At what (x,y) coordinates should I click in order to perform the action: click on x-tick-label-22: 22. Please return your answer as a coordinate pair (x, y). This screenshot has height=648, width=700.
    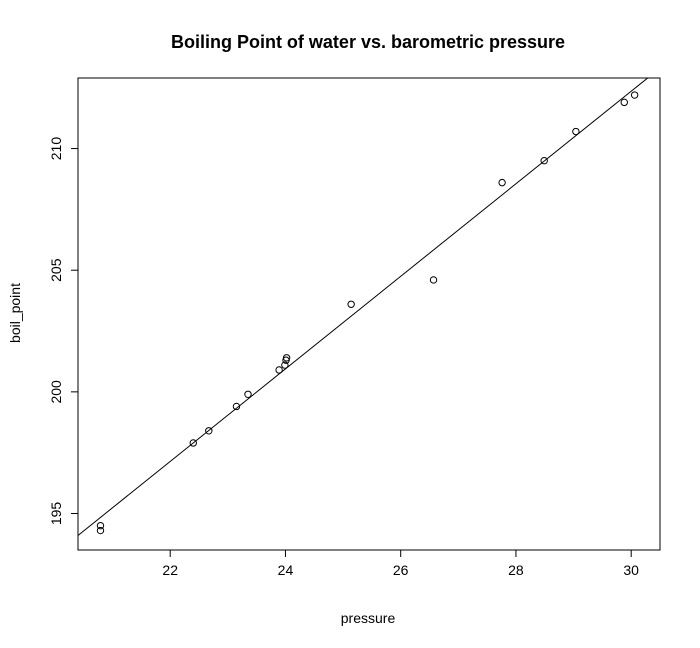
    Looking at the image, I should click on (170, 570).